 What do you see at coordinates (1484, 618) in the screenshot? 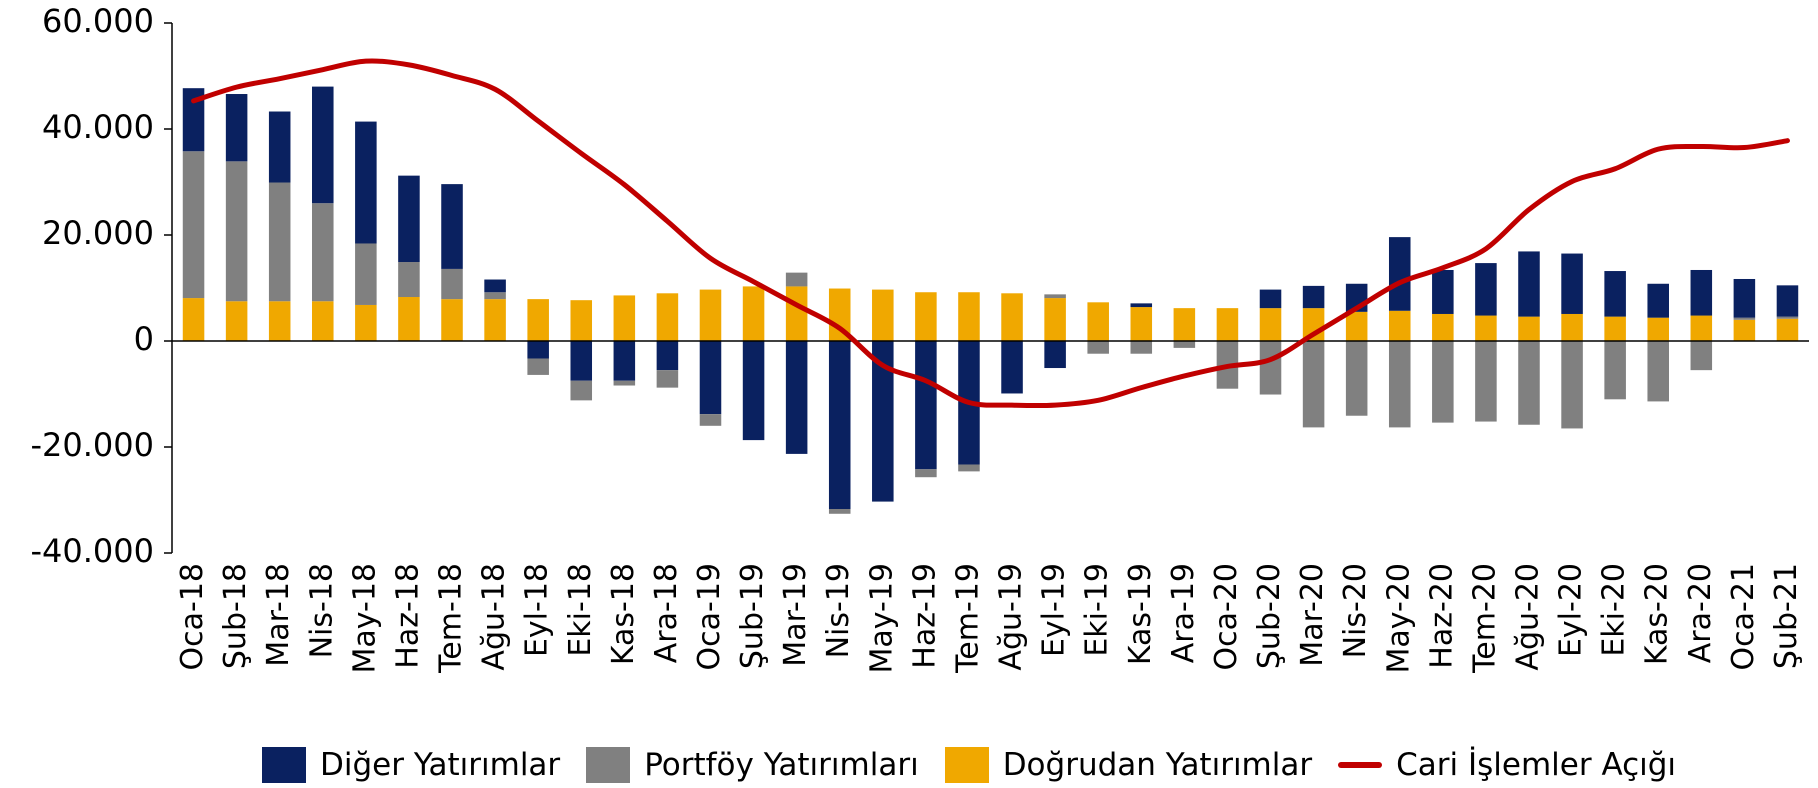
I see `x-tick-label: Tem-20` at bounding box center [1484, 618].